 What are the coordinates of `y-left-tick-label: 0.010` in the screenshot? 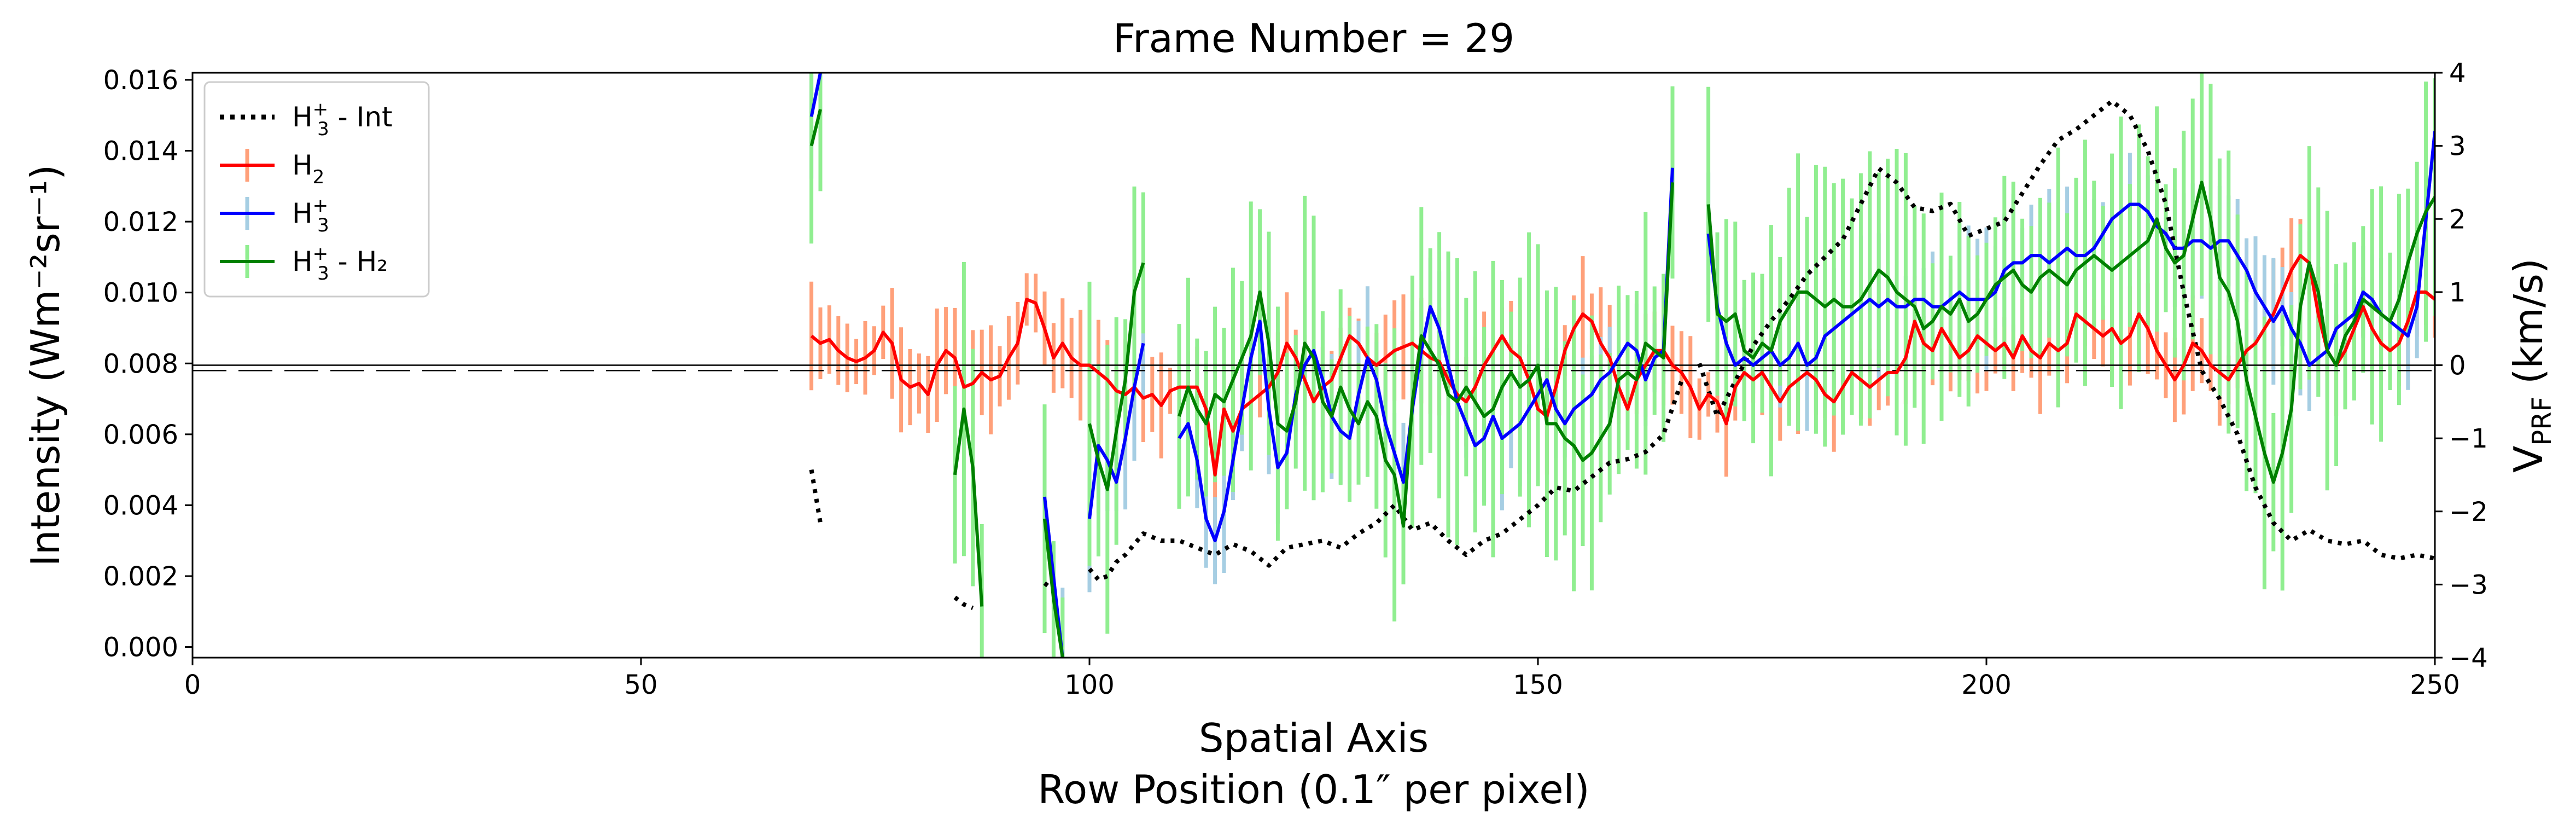 It's located at (140, 293).